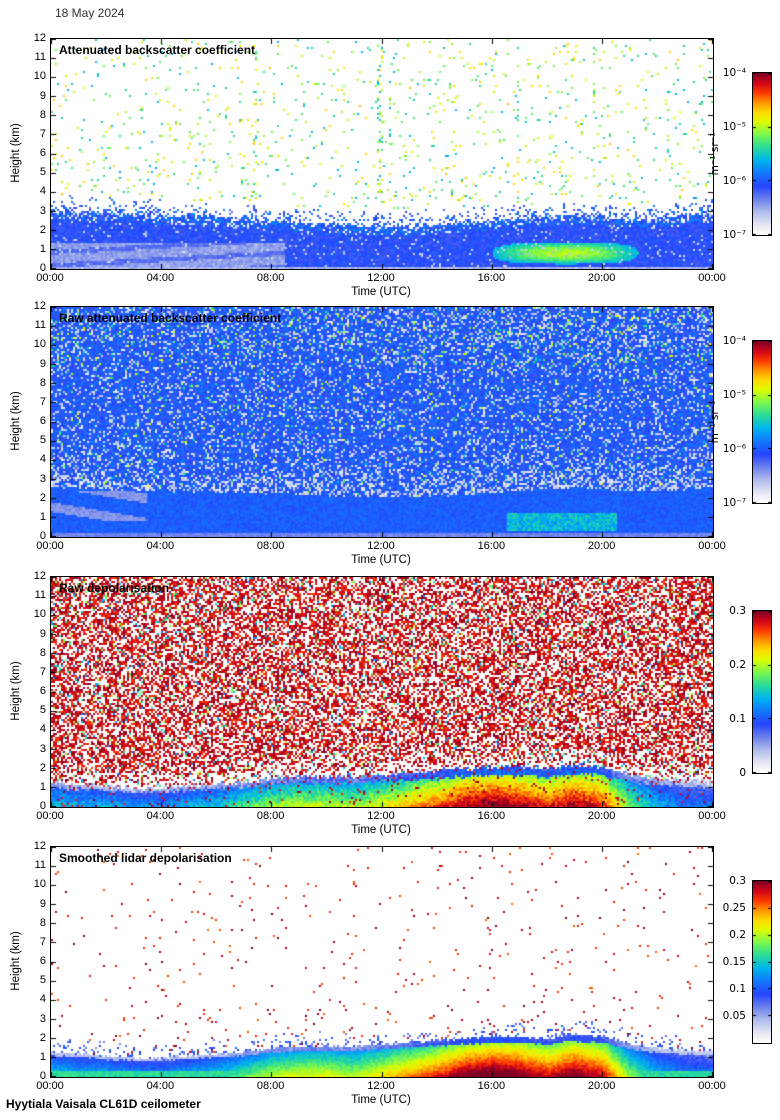 The image size is (780, 1120). What do you see at coordinates (160, 816) in the screenshot?
I see `x-tick-label: 04:00` at bounding box center [160, 816].